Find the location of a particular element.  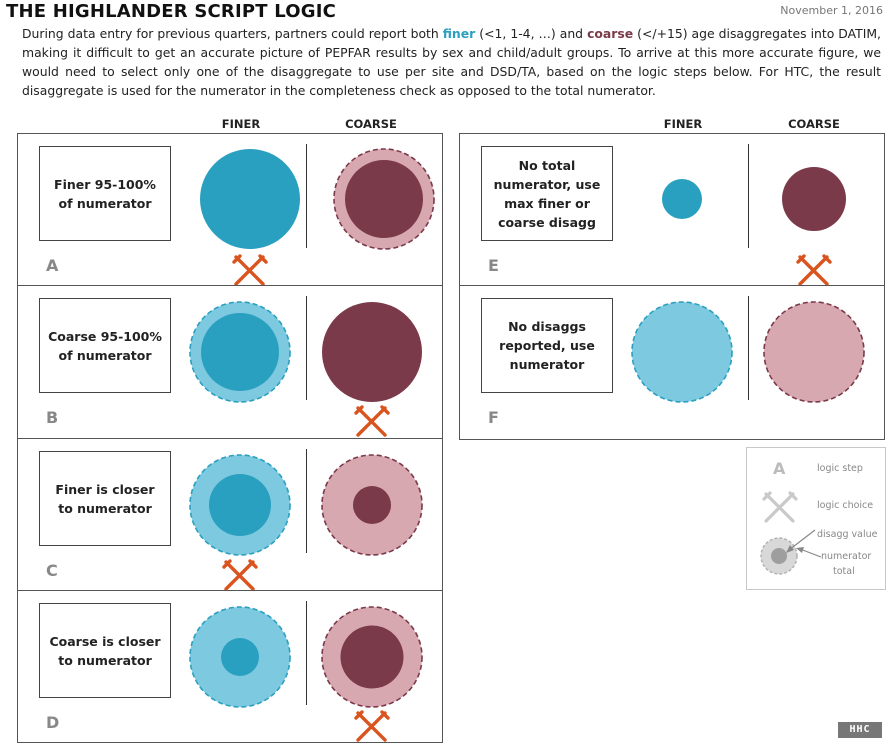

page-title: THE HIGHLANDER SCRIPT LOGIC is located at coordinates (171, 11).